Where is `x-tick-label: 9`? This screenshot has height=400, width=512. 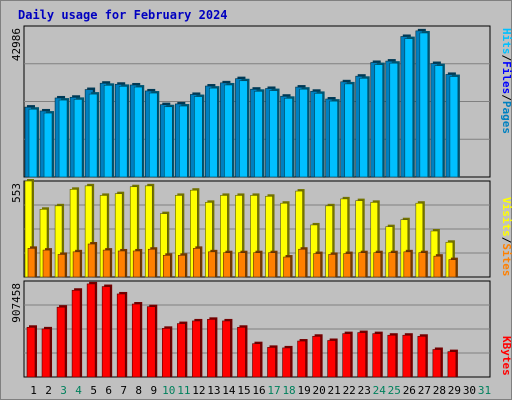
x-tick-label: 9 is located at coordinates (153, 390).